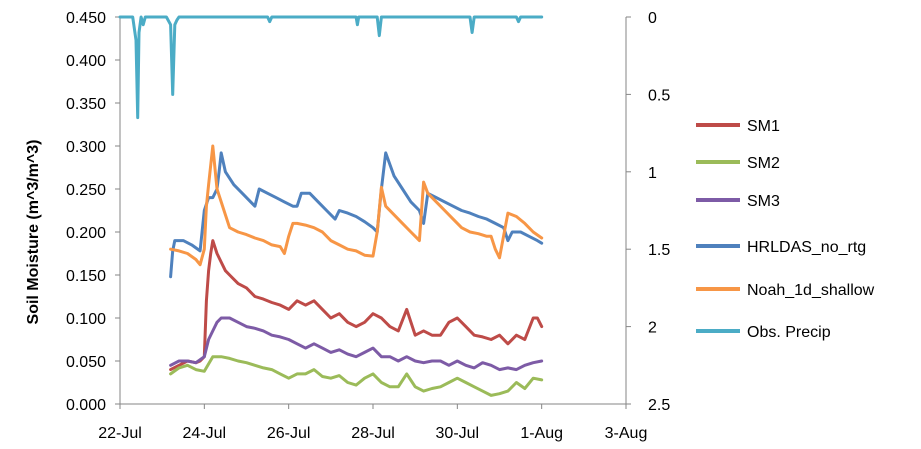 Image resolution: width=921 pixels, height=449 pixels. I want to click on y-tick-label: 0.450, so click(86, 18).